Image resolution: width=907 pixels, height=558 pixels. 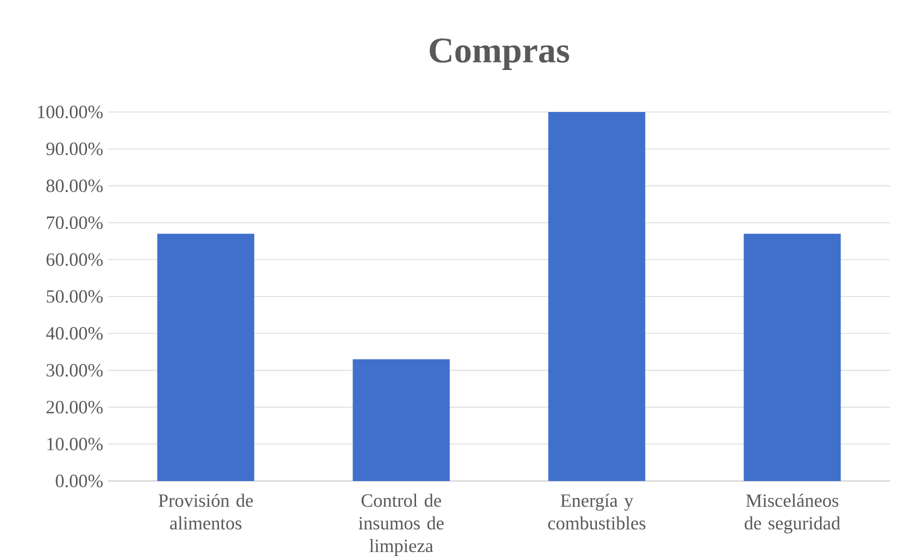 What do you see at coordinates (74, 259) in the screenshot?
I see `y-tick-label: 60.00%` at bounding box center [74, 259].